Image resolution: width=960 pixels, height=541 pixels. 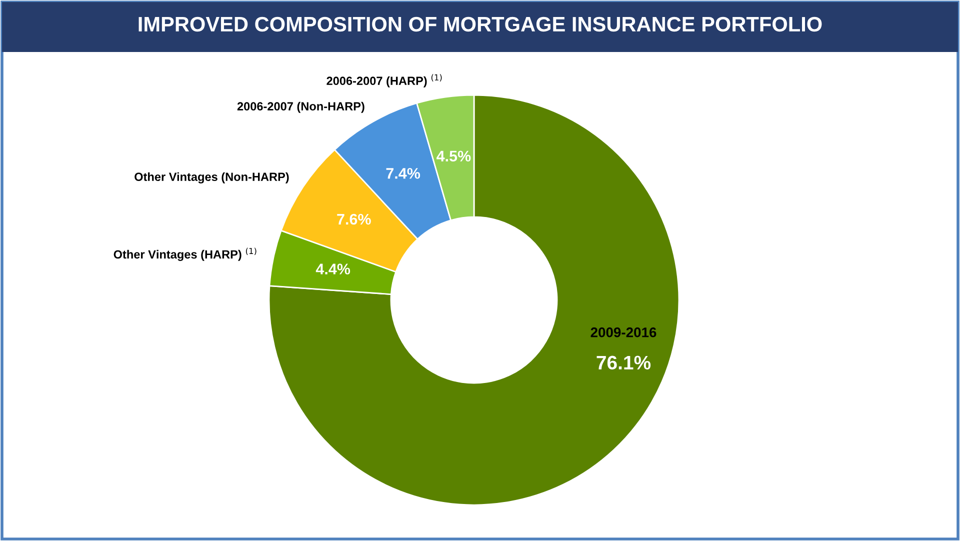 I want to click on slice-label: 2009-2016, so click(x=623, y=332).